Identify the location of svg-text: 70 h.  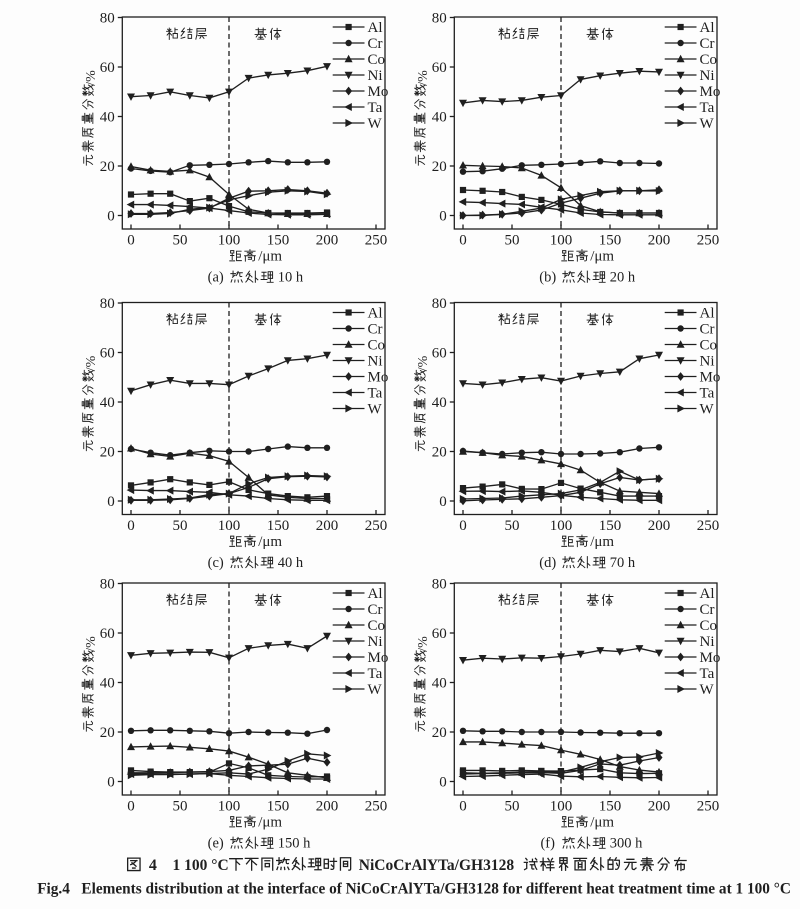
(623, 563).